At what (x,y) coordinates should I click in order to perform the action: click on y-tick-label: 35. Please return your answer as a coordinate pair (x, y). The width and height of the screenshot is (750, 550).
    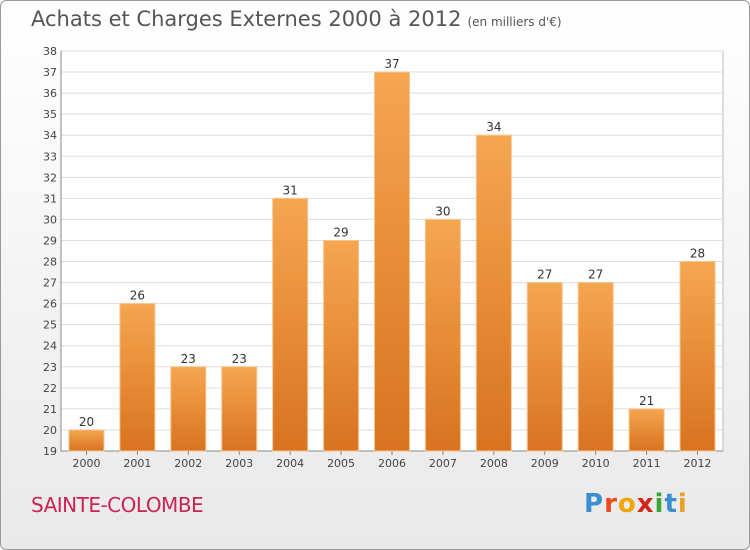
    Looking at the image, I should click on (50, 114).